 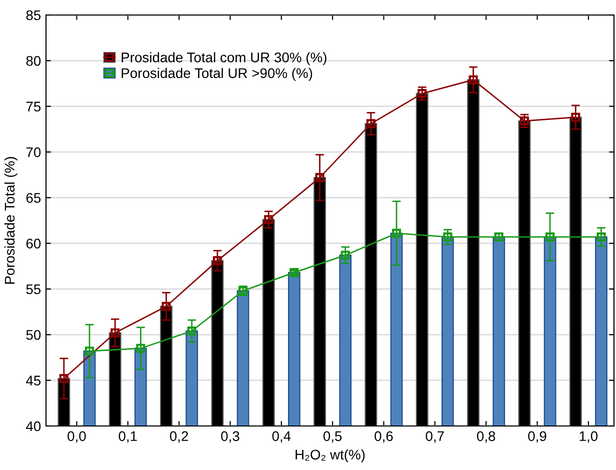 What do you see at coordinates (179, 437) in the screenshot?
I see `x-tick-label: 0,2` at bounding box center [179, 437].